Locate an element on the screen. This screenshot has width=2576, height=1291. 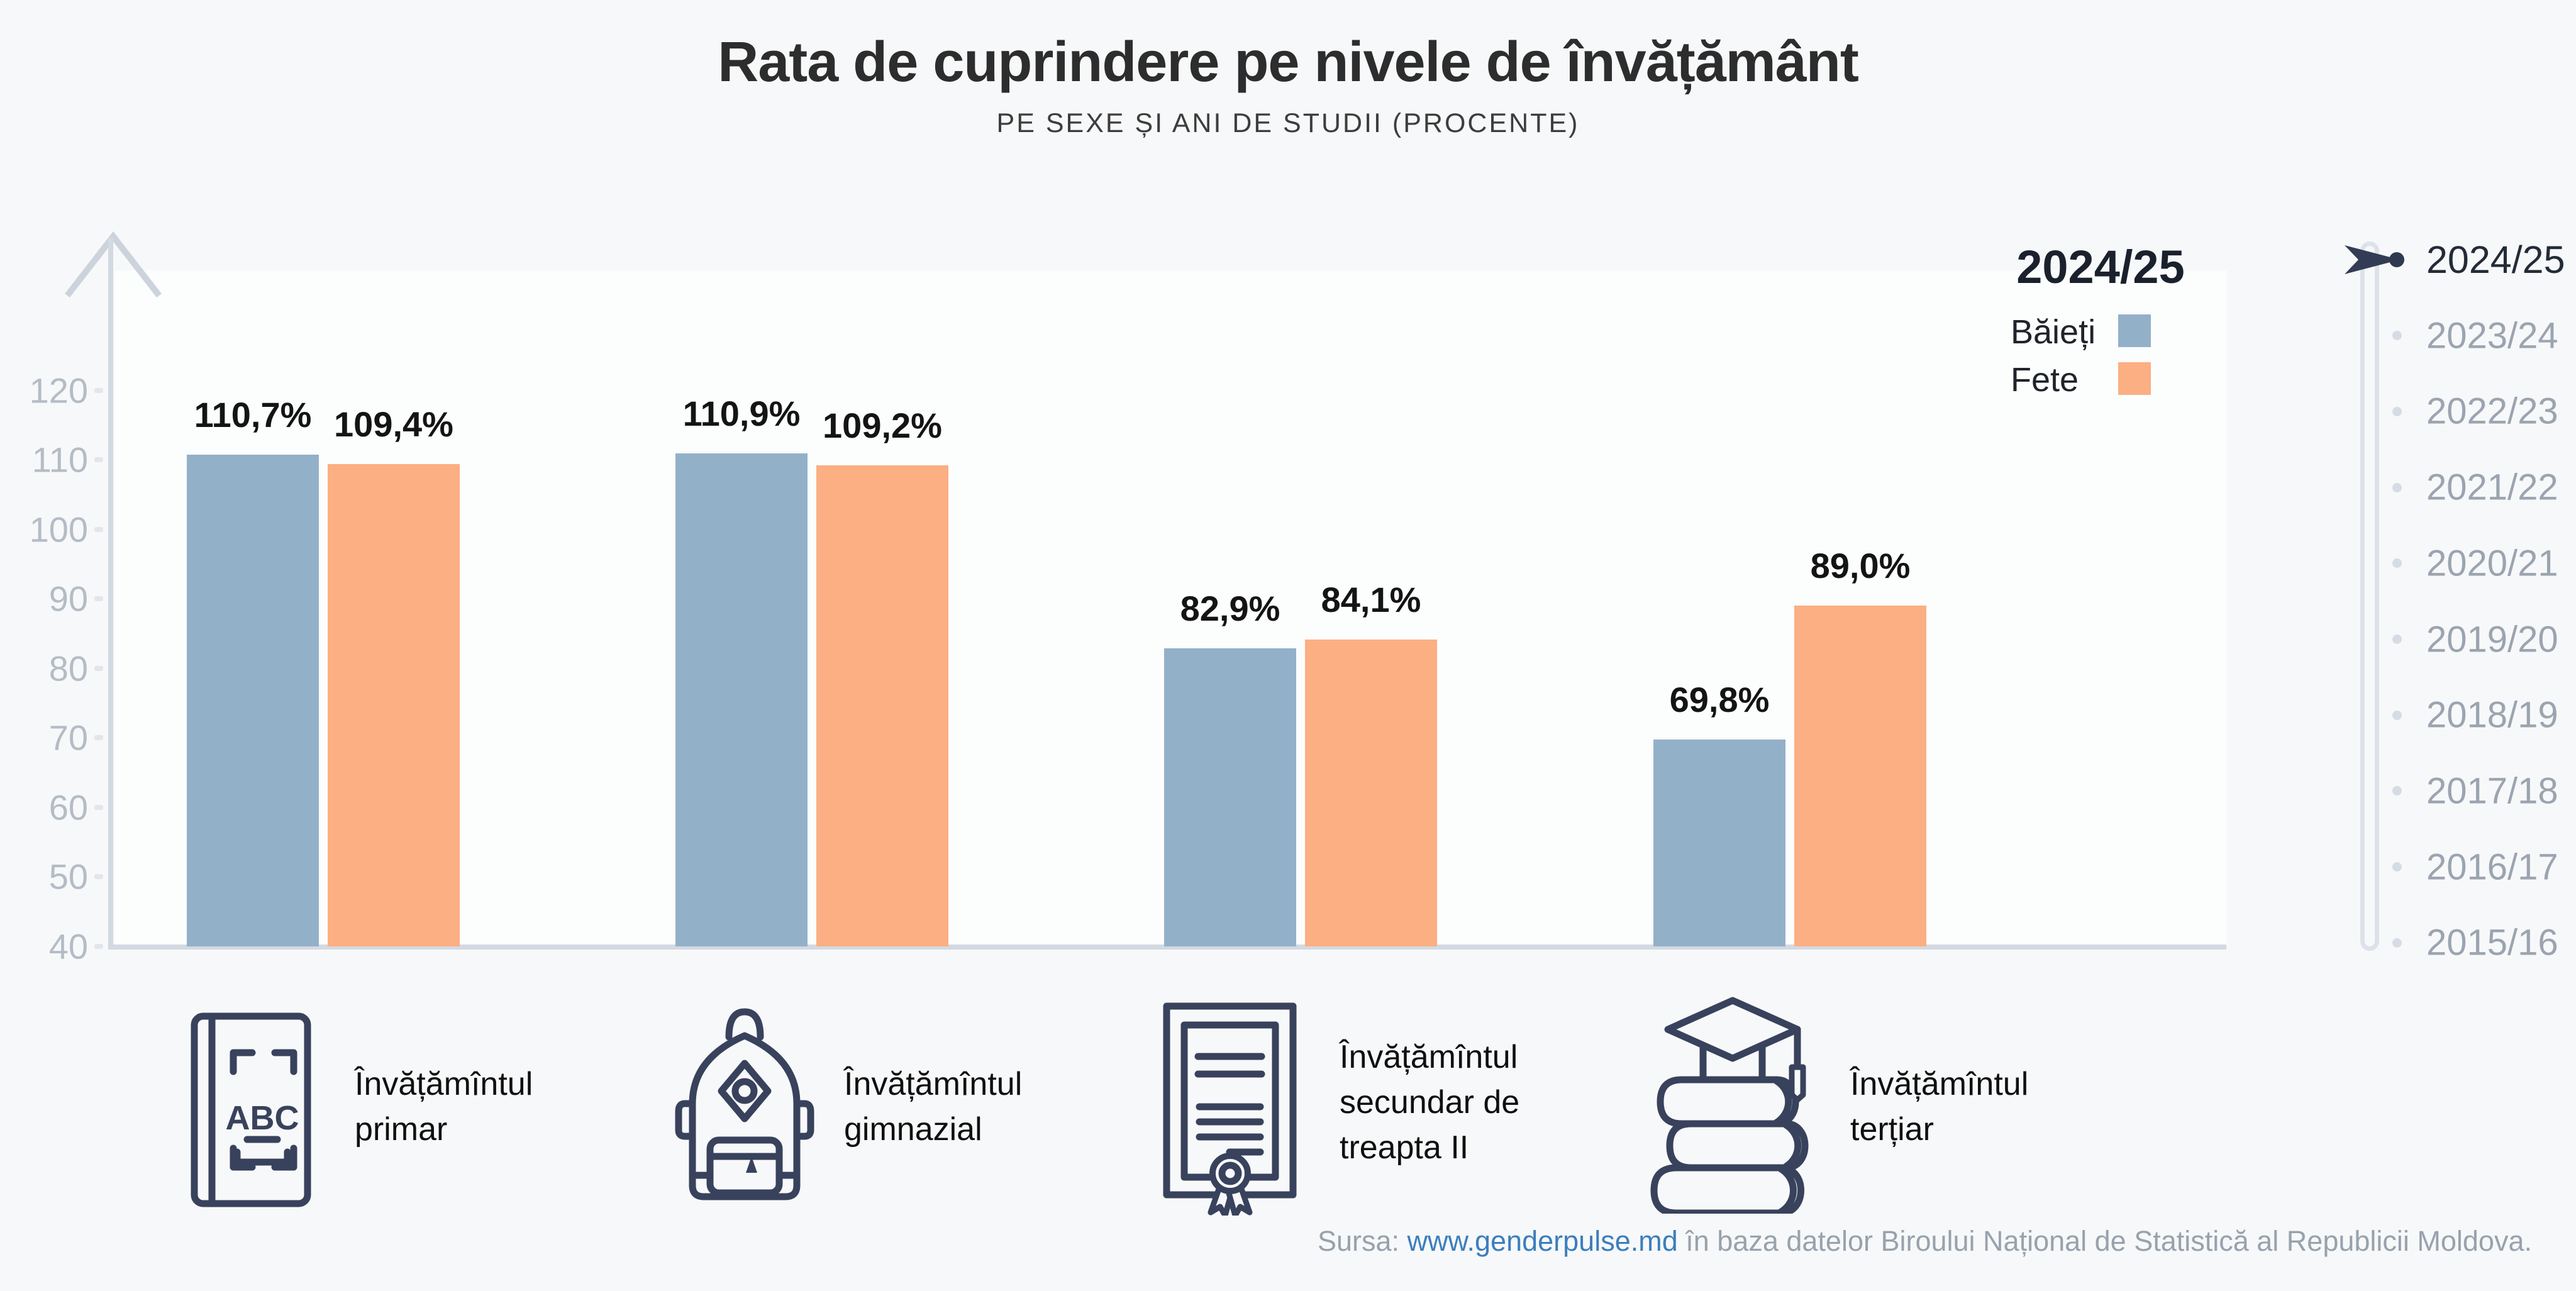
y-tick-label: 80 is located at coordinates (68, 668).